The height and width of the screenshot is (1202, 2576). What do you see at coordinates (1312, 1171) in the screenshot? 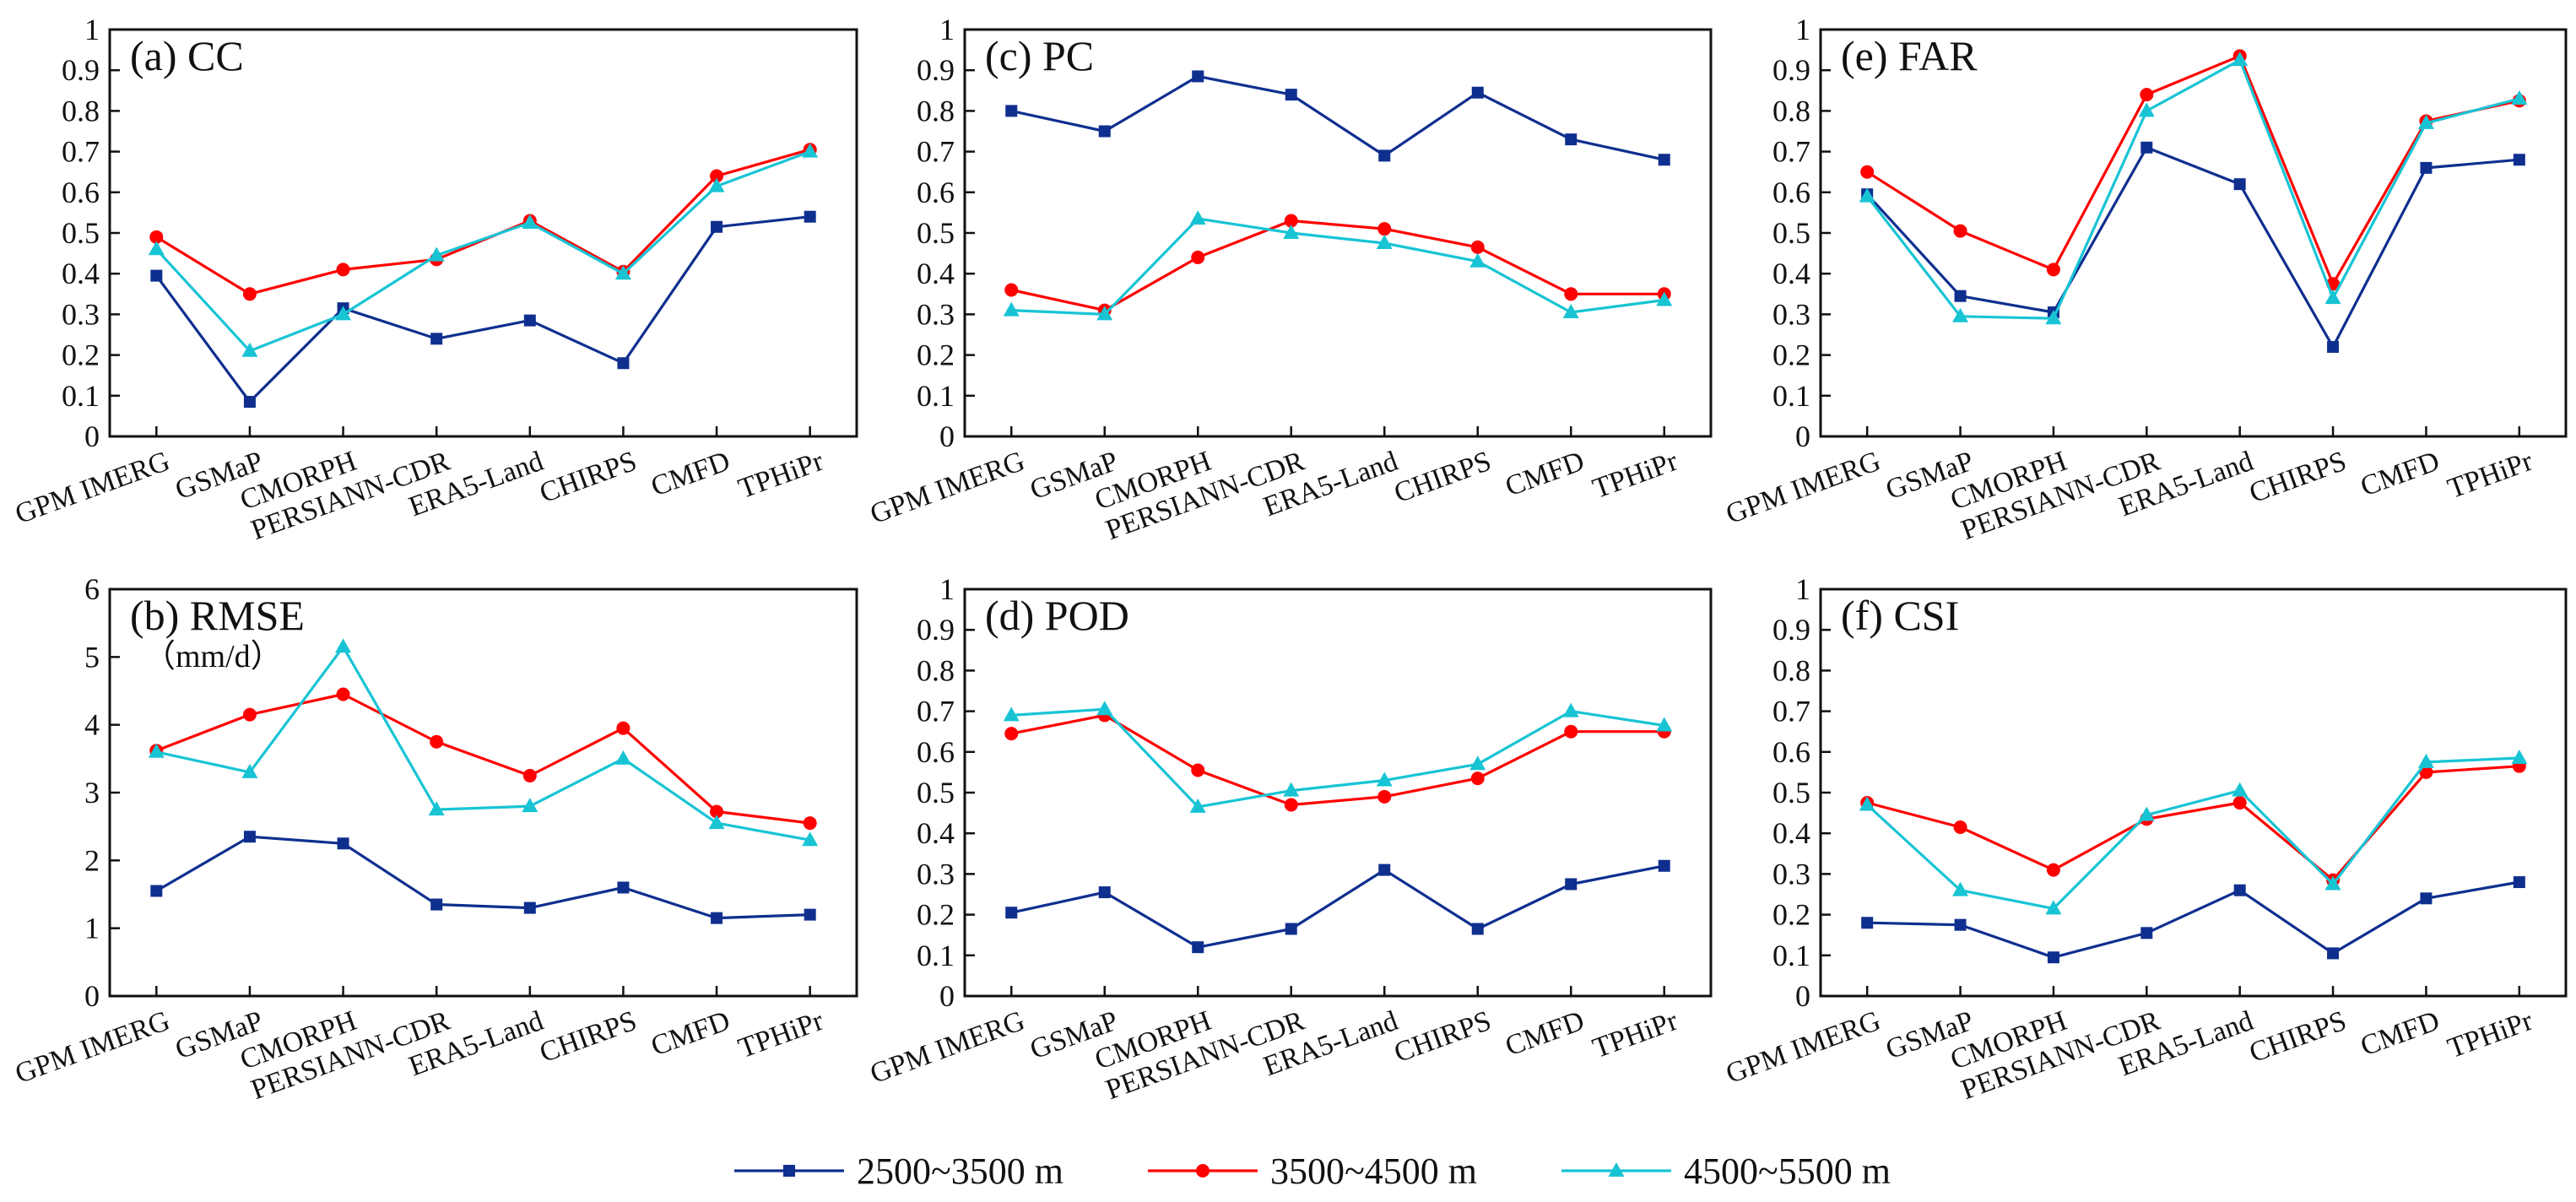
I see `legend-entry-1: 3500~4500 m` at bounding box center [1312, 1171].